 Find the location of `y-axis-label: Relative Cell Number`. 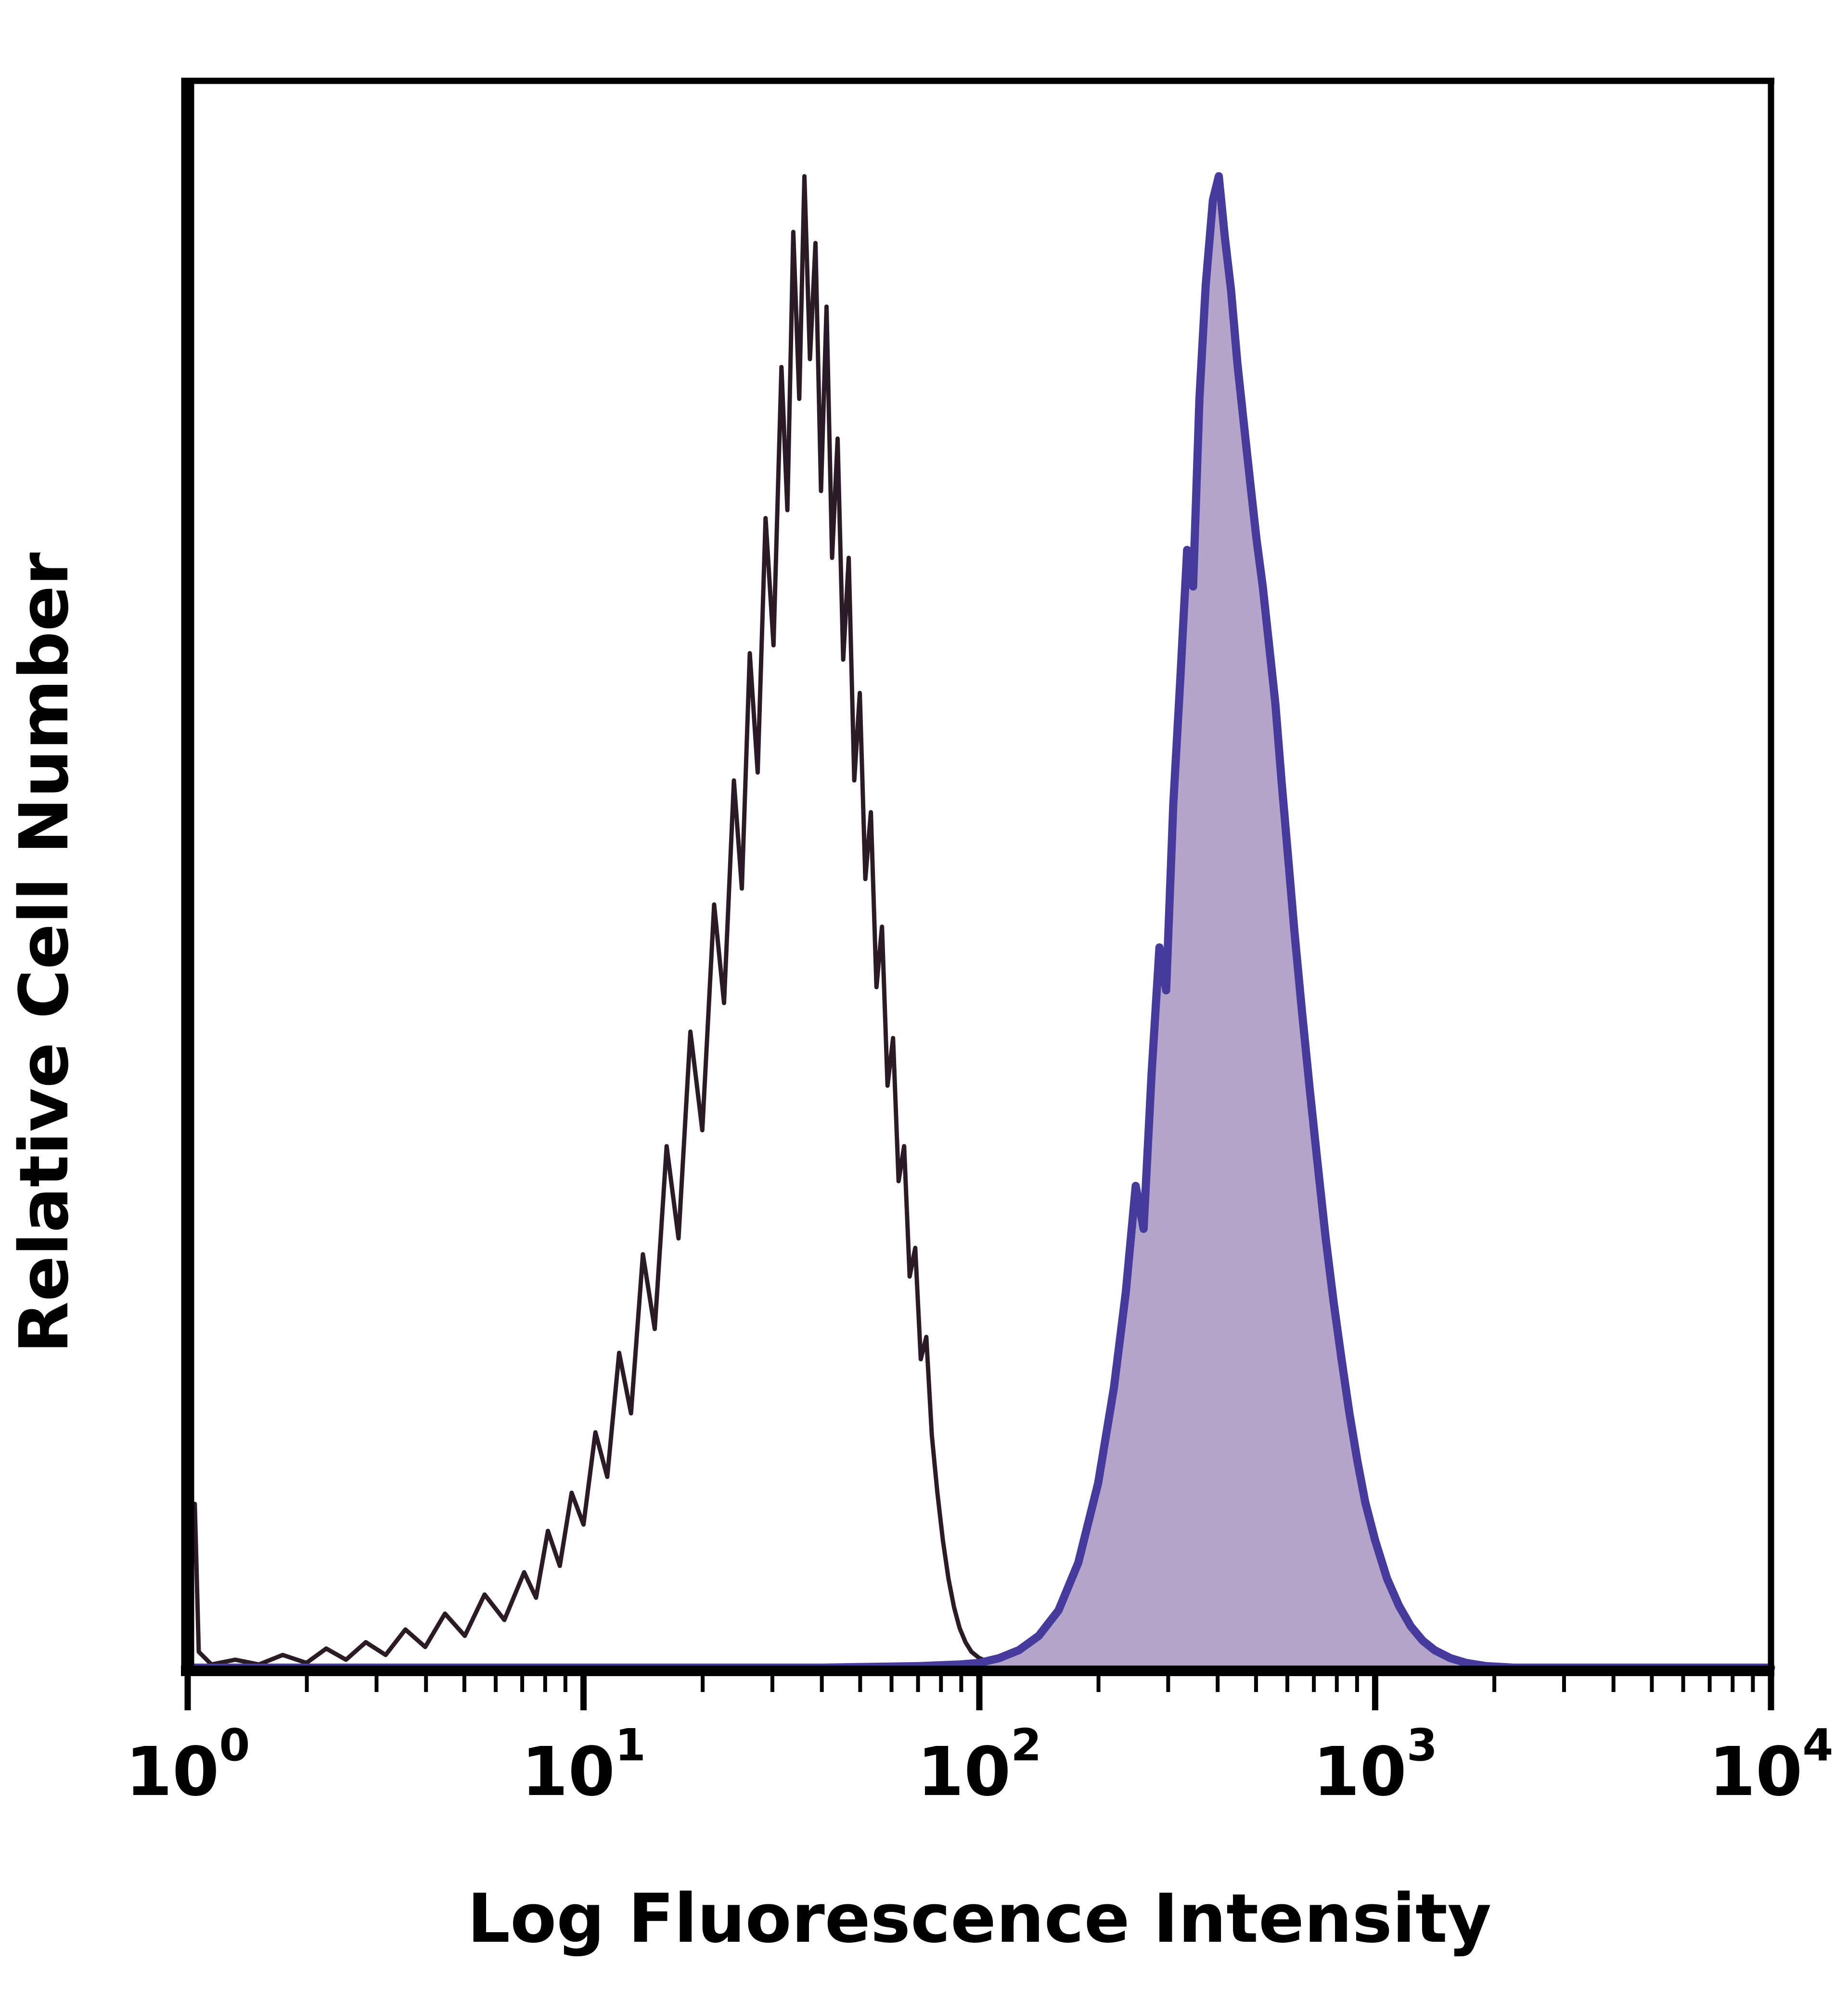

y-axis-label: Relative Cell Number is located at coordinates (44, 952).